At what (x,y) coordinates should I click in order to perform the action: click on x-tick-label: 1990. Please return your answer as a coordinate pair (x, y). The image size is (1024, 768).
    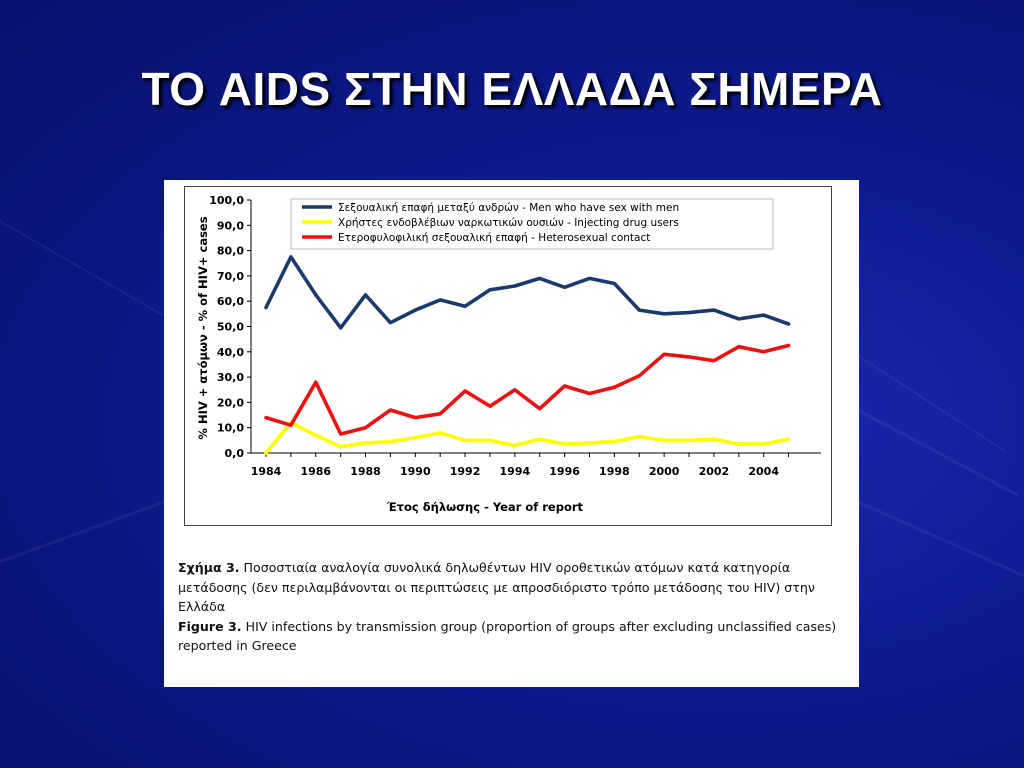
    Looking at the image, I should click on (415, 471).